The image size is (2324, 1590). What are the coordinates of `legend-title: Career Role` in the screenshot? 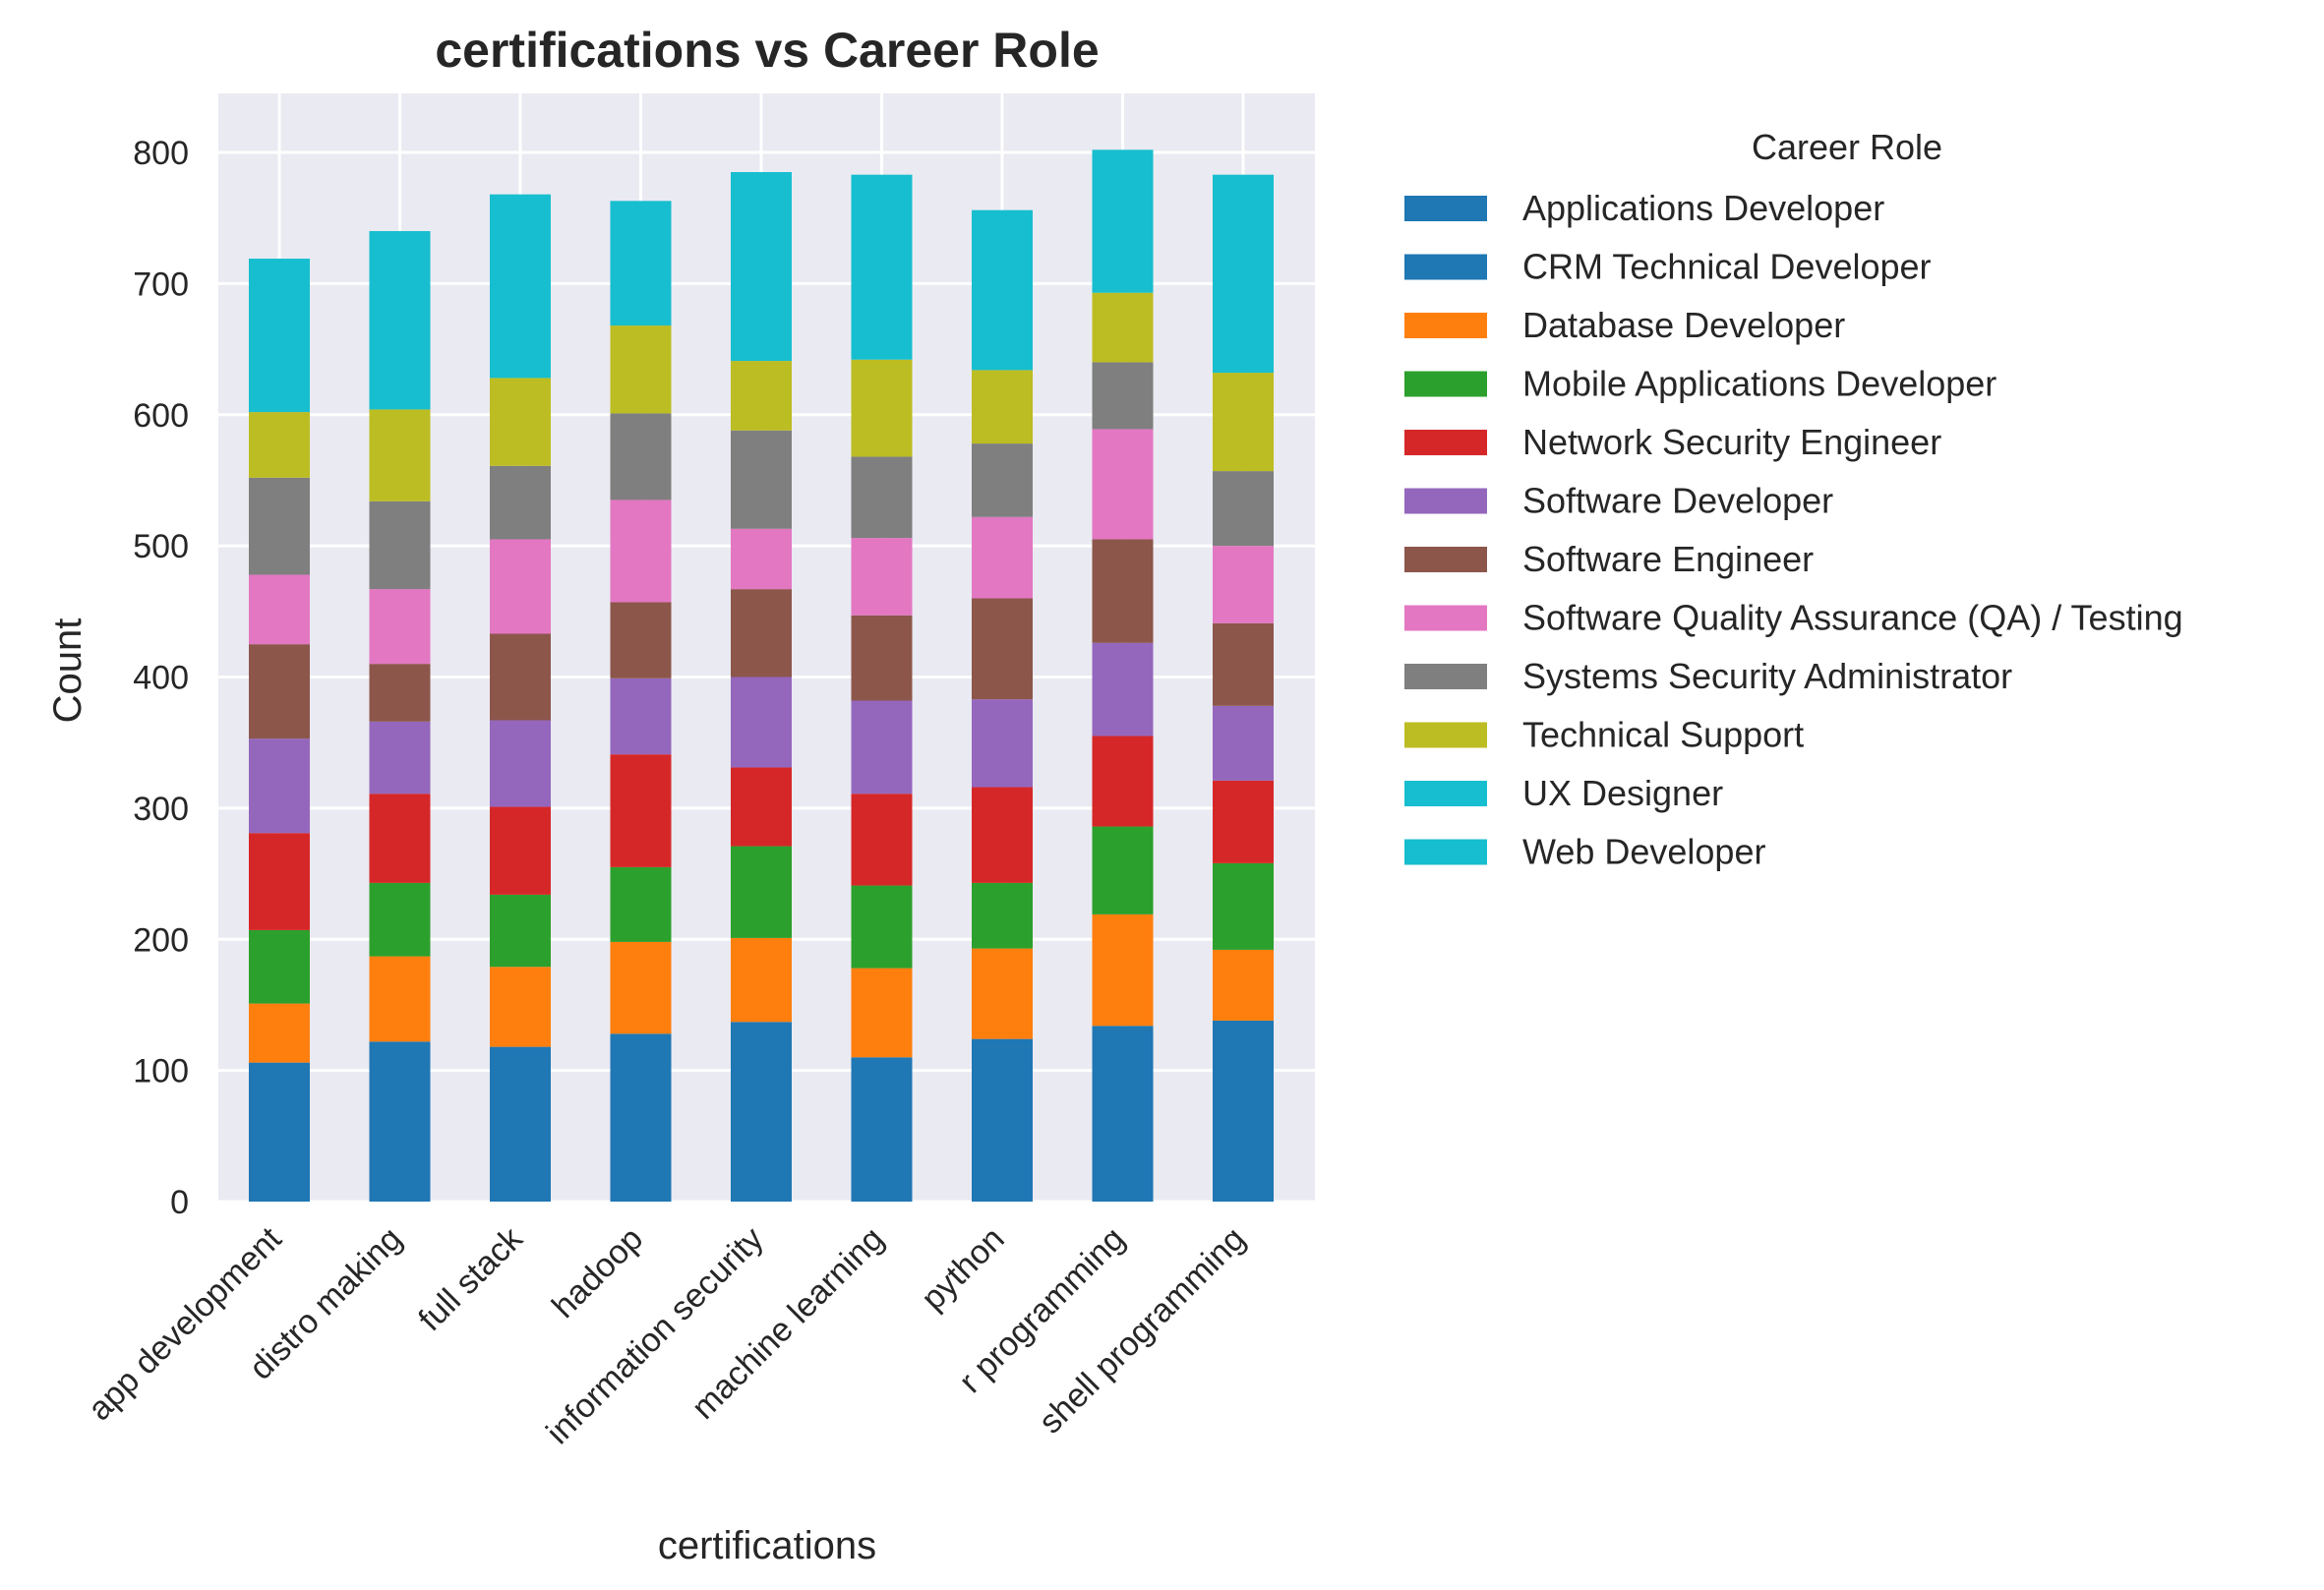 It's located at (1847, 147).